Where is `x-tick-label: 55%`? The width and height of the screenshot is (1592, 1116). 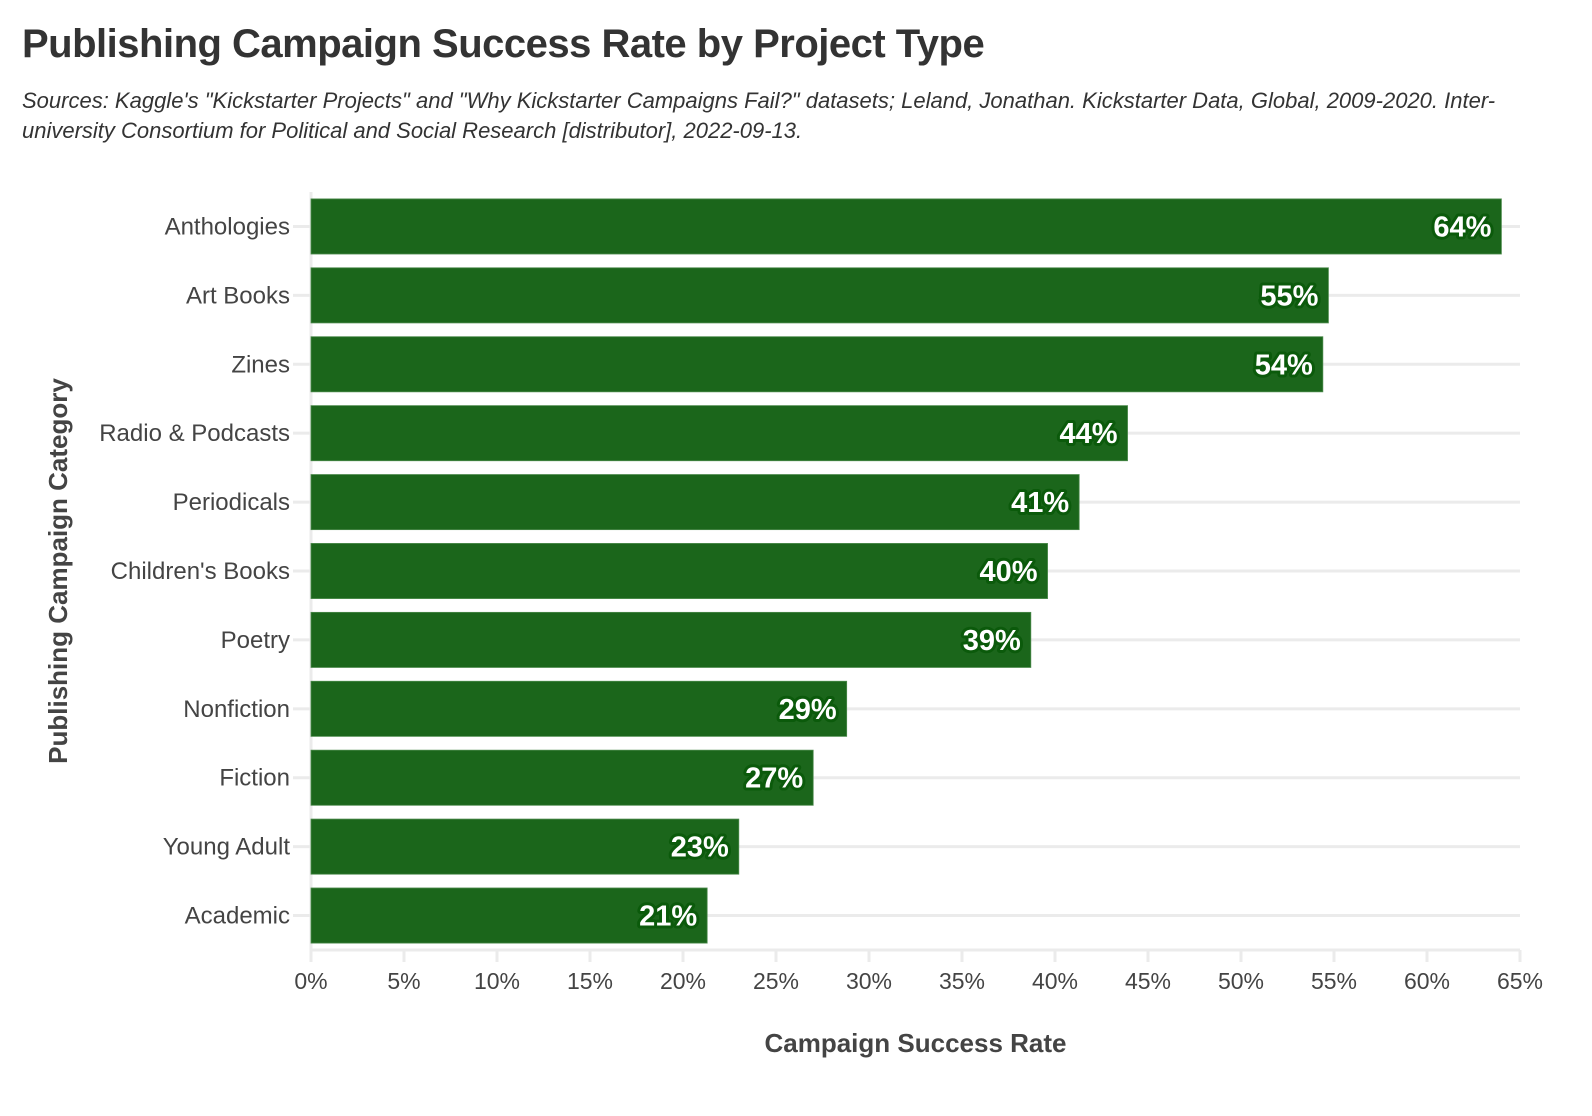 x-tick-label: 55% is located at coordinates (1334, 981).